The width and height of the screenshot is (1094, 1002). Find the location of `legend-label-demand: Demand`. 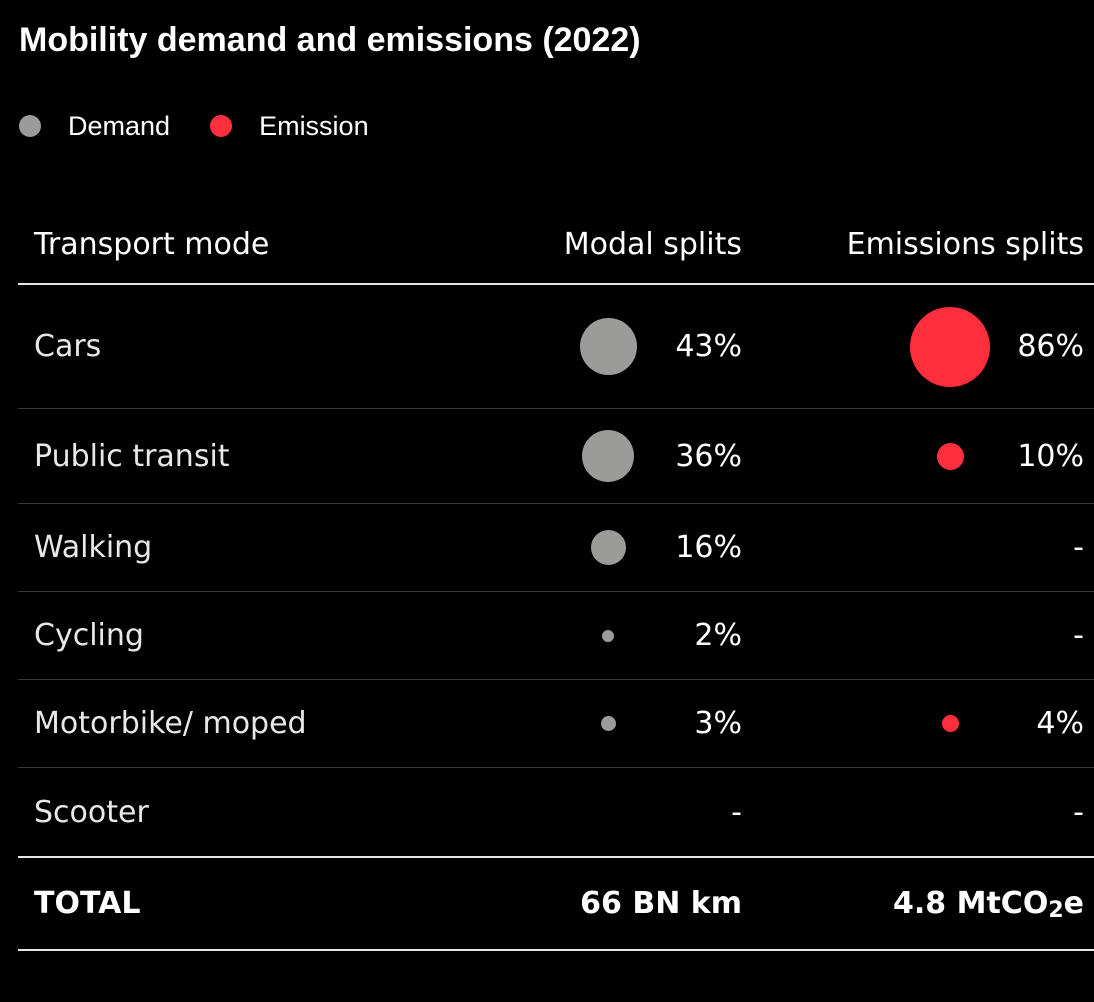

legend-label-demand: Demand is located at coordinates (119, 125).